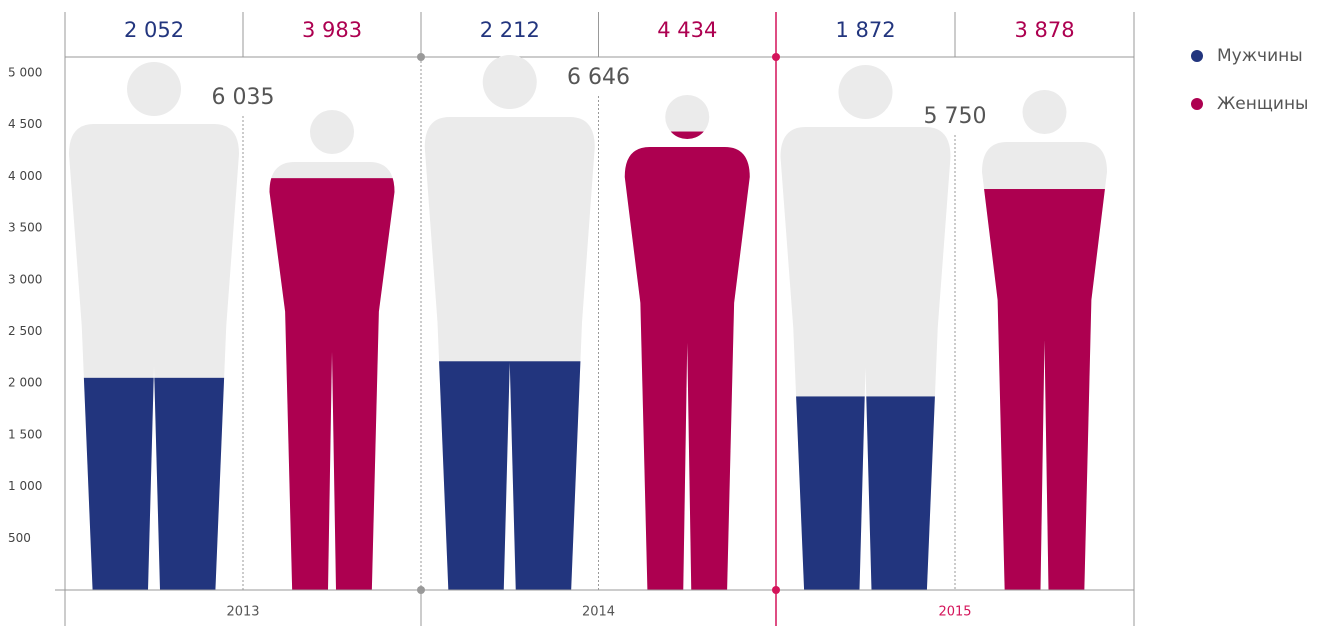 This screenshot has width=1341, height=626. Describe the element at coordinates (598, 77) in the screenshot. I see `total-label: 6 646` at that location.